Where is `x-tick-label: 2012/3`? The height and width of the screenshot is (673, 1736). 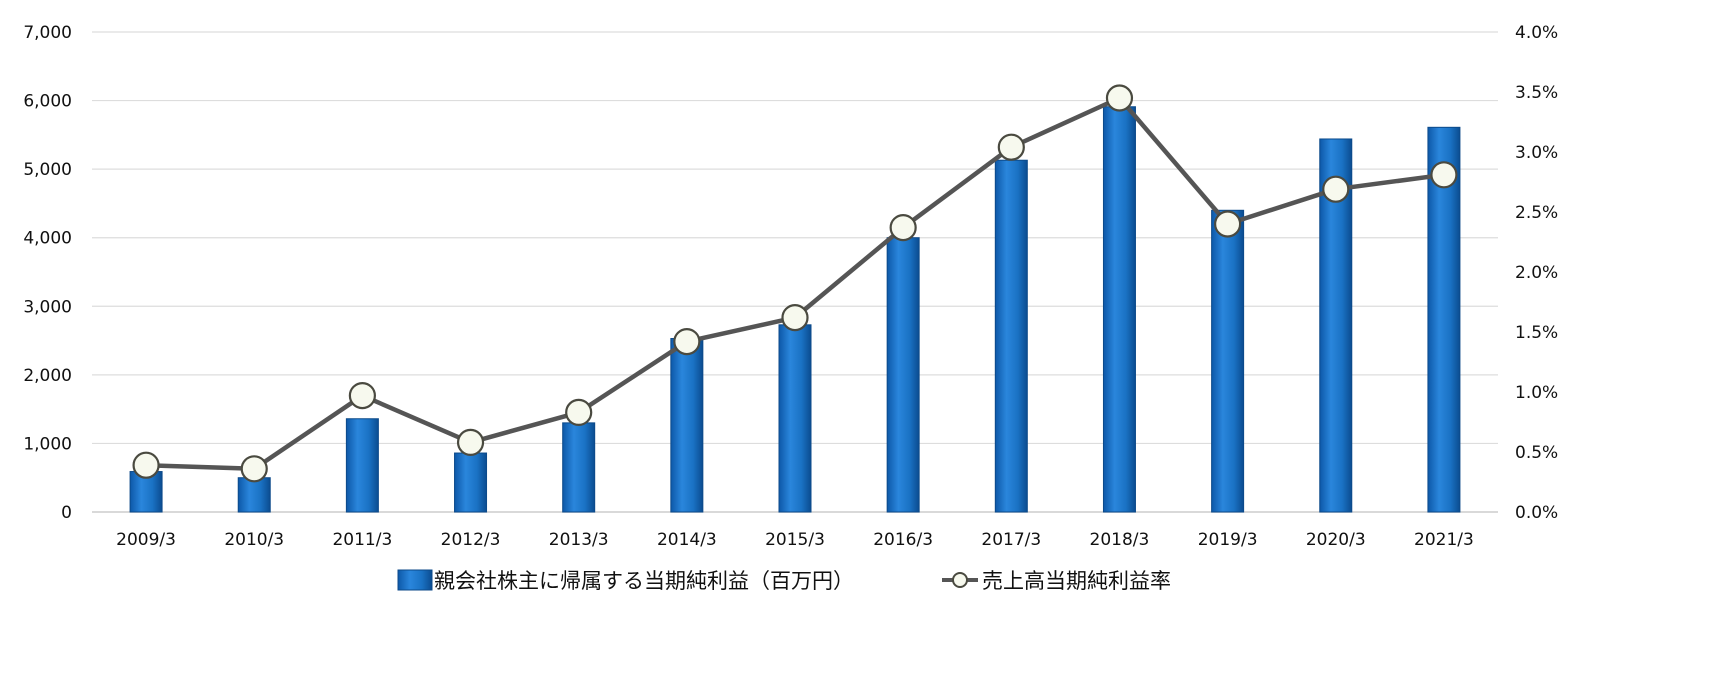
x-tick-label: 2012/3 is located at coordinates (471, 540).